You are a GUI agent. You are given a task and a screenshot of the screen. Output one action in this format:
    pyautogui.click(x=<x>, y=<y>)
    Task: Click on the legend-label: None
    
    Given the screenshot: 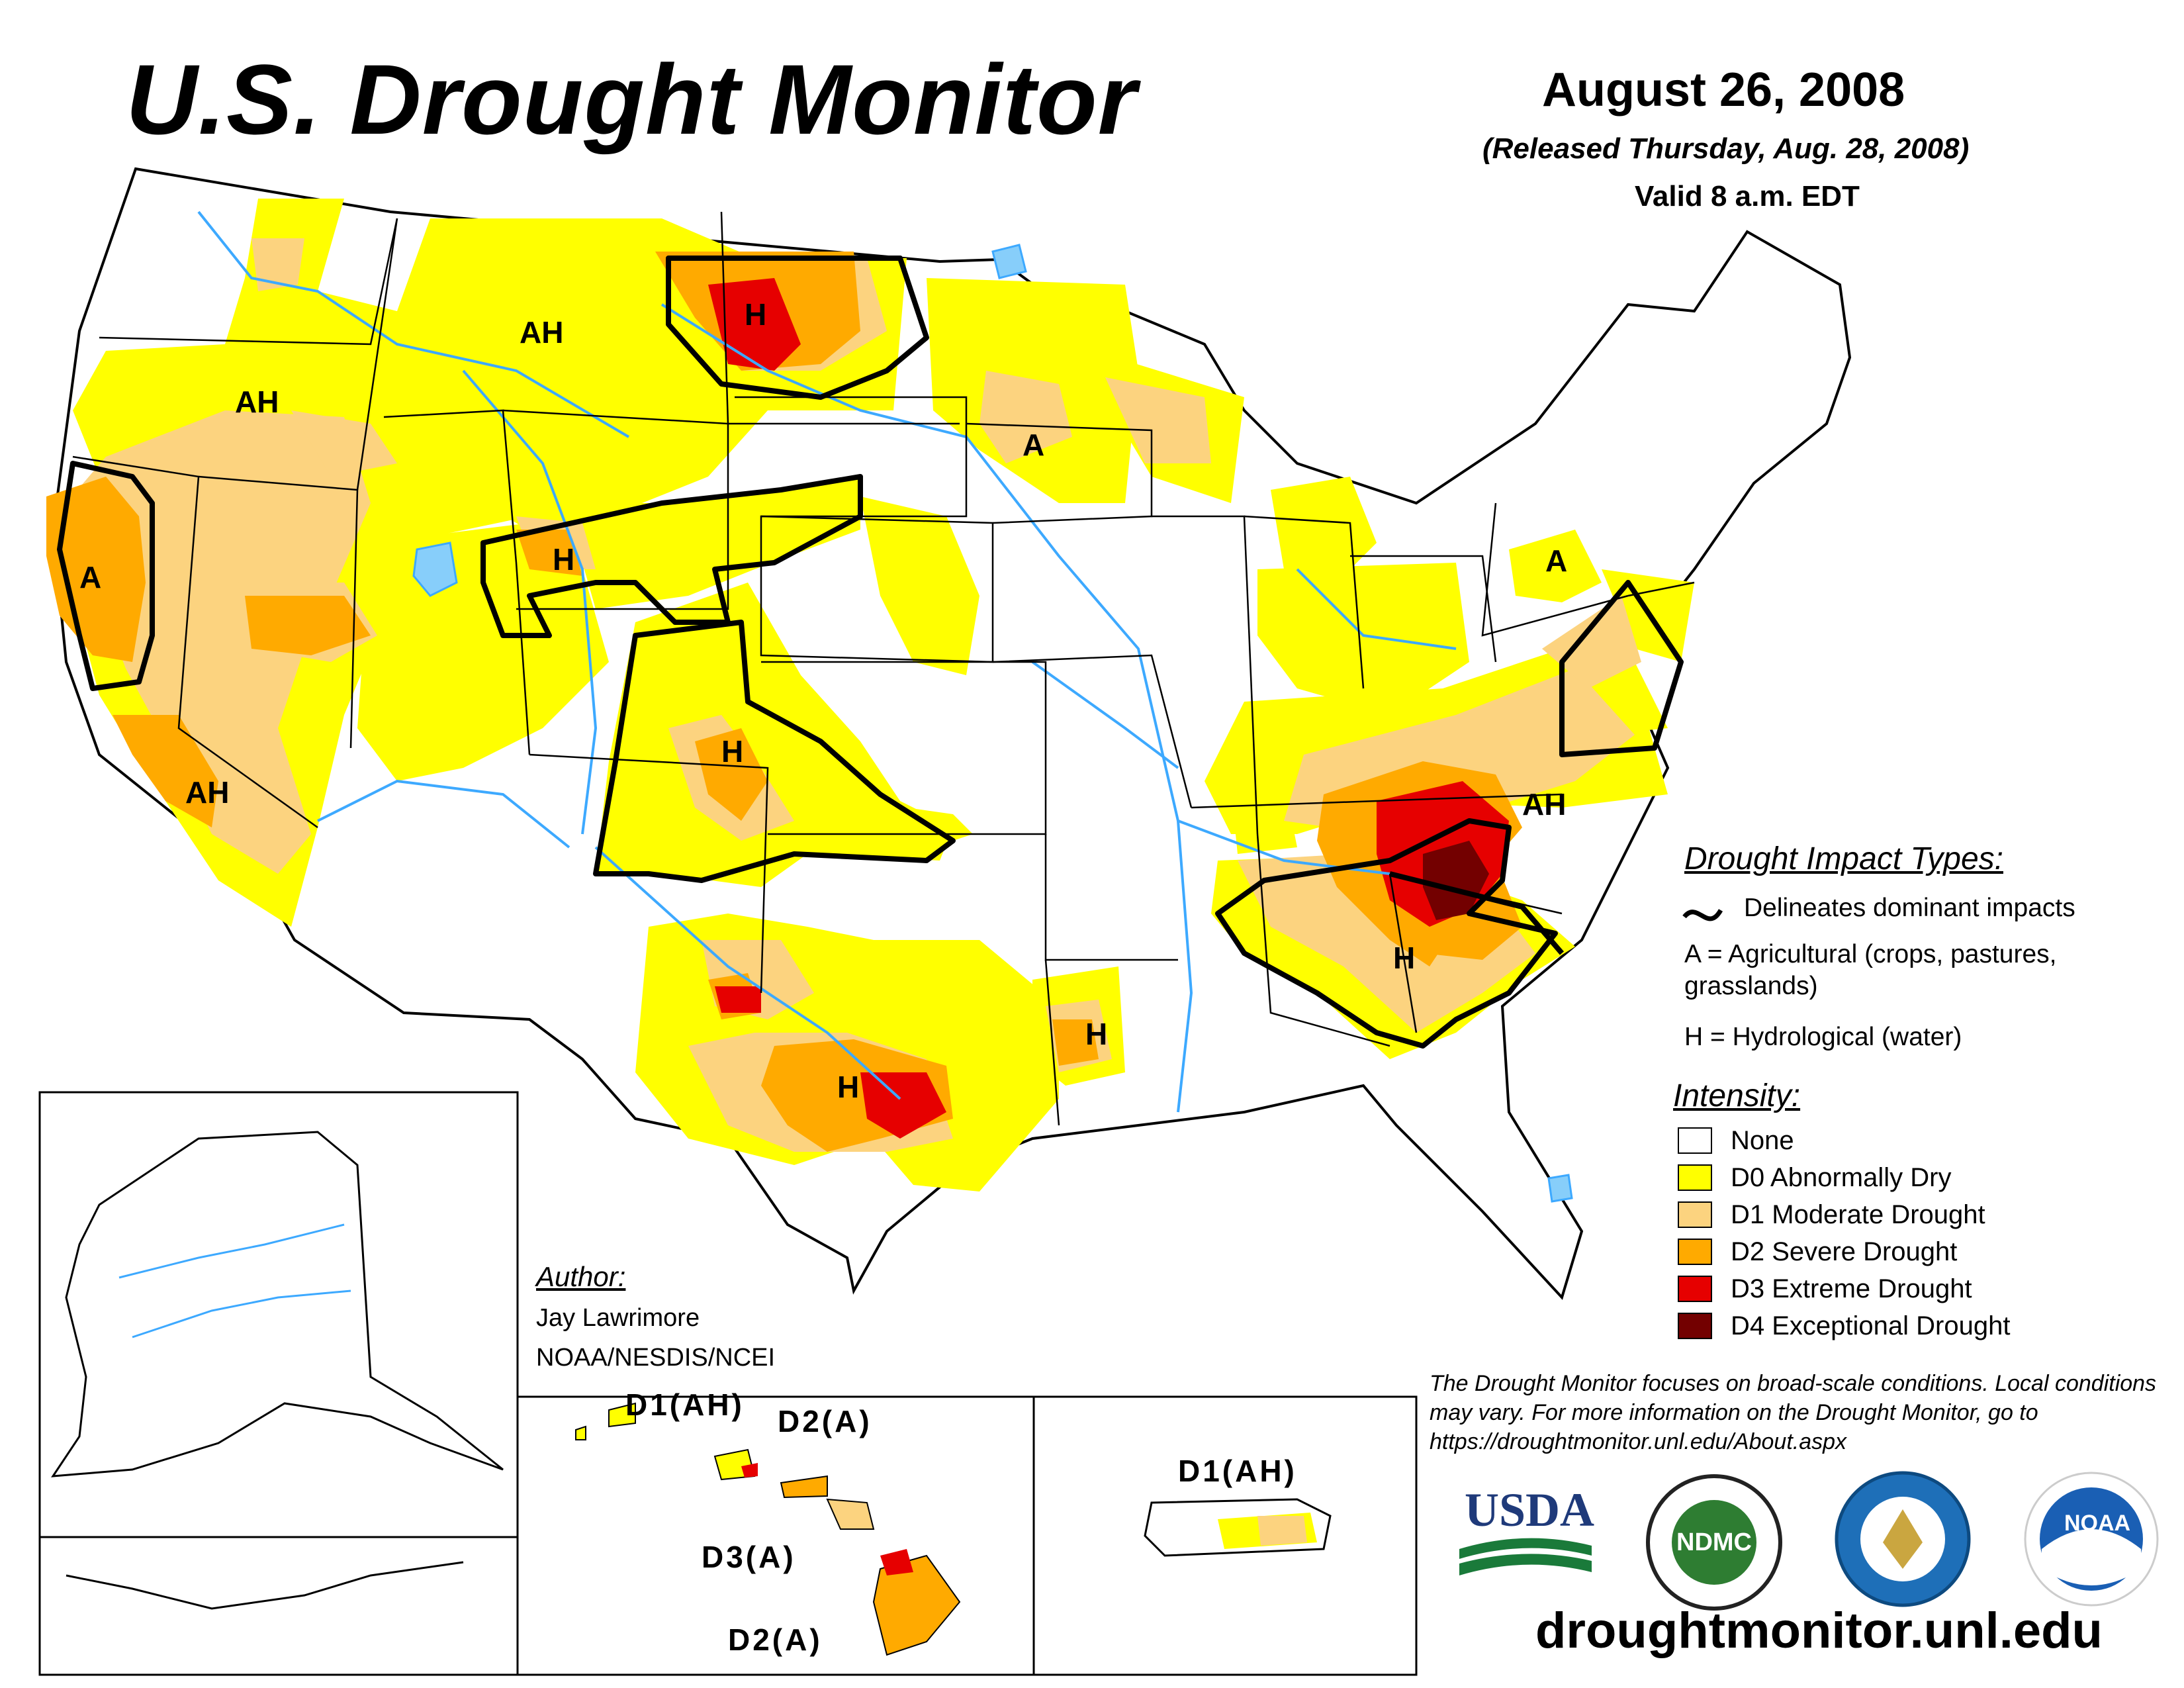 What is the action you would take?
    pyautogui.click(x=1763, y=1140)
    